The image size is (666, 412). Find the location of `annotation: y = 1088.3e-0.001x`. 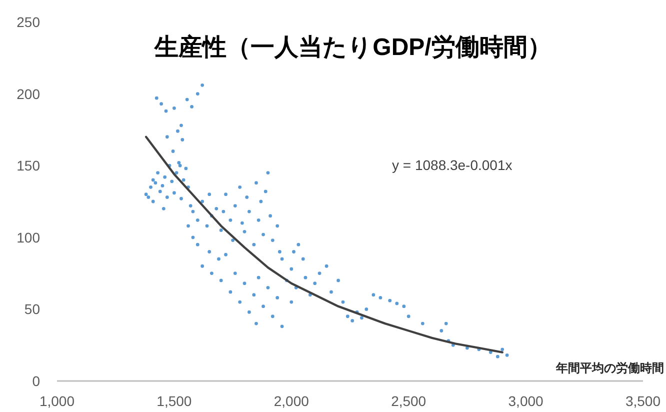

annotation: y = 1088.3e-0.001x is located at coordinates (452, 165).